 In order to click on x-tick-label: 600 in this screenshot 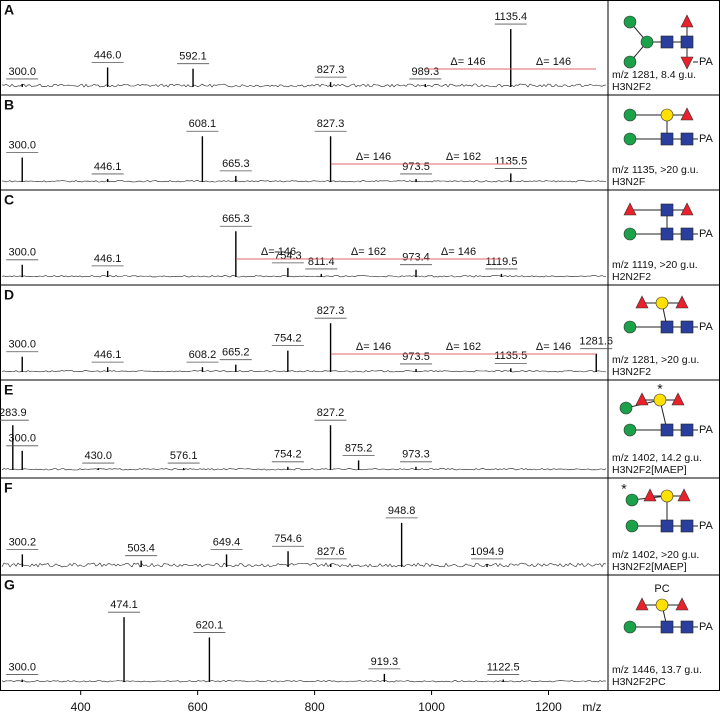, I will do `click(198, 707)`.